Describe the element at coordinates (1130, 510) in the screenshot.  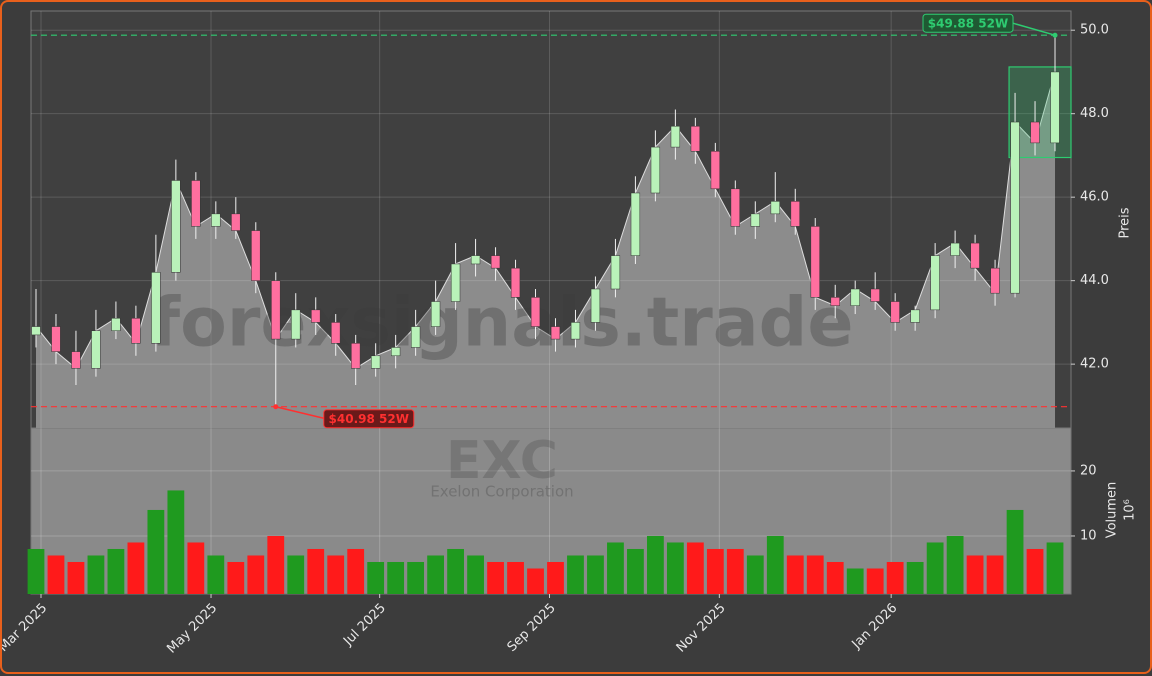
I see `volume-offset-label: 10⁶` at that location.